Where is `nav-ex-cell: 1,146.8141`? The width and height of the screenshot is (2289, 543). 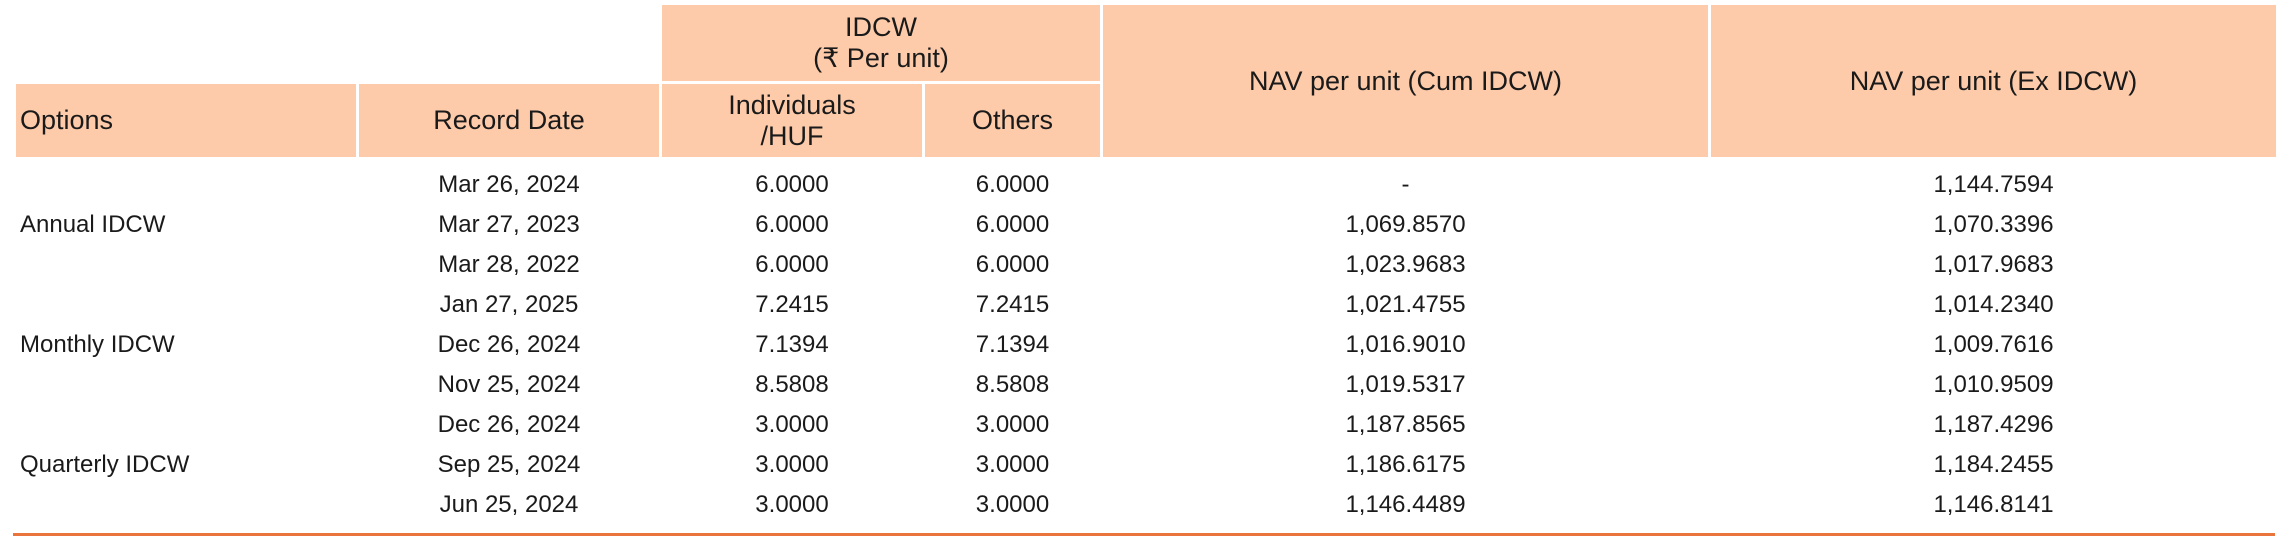
nav-ex-cell: 1,146.8141 is located at coordinates (1993, 504).